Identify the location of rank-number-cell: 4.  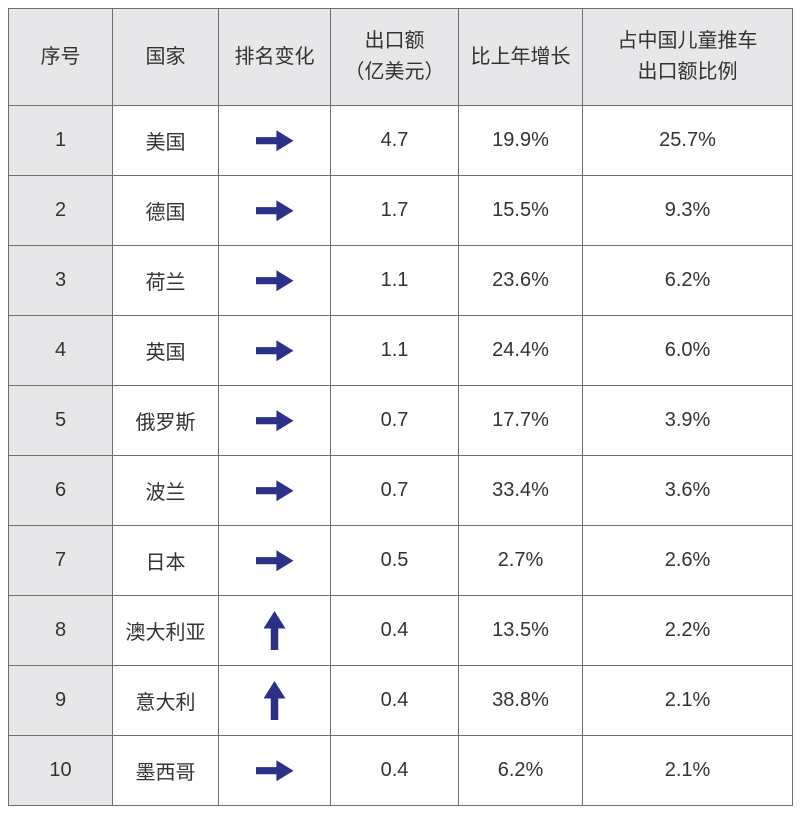
(60, 350).